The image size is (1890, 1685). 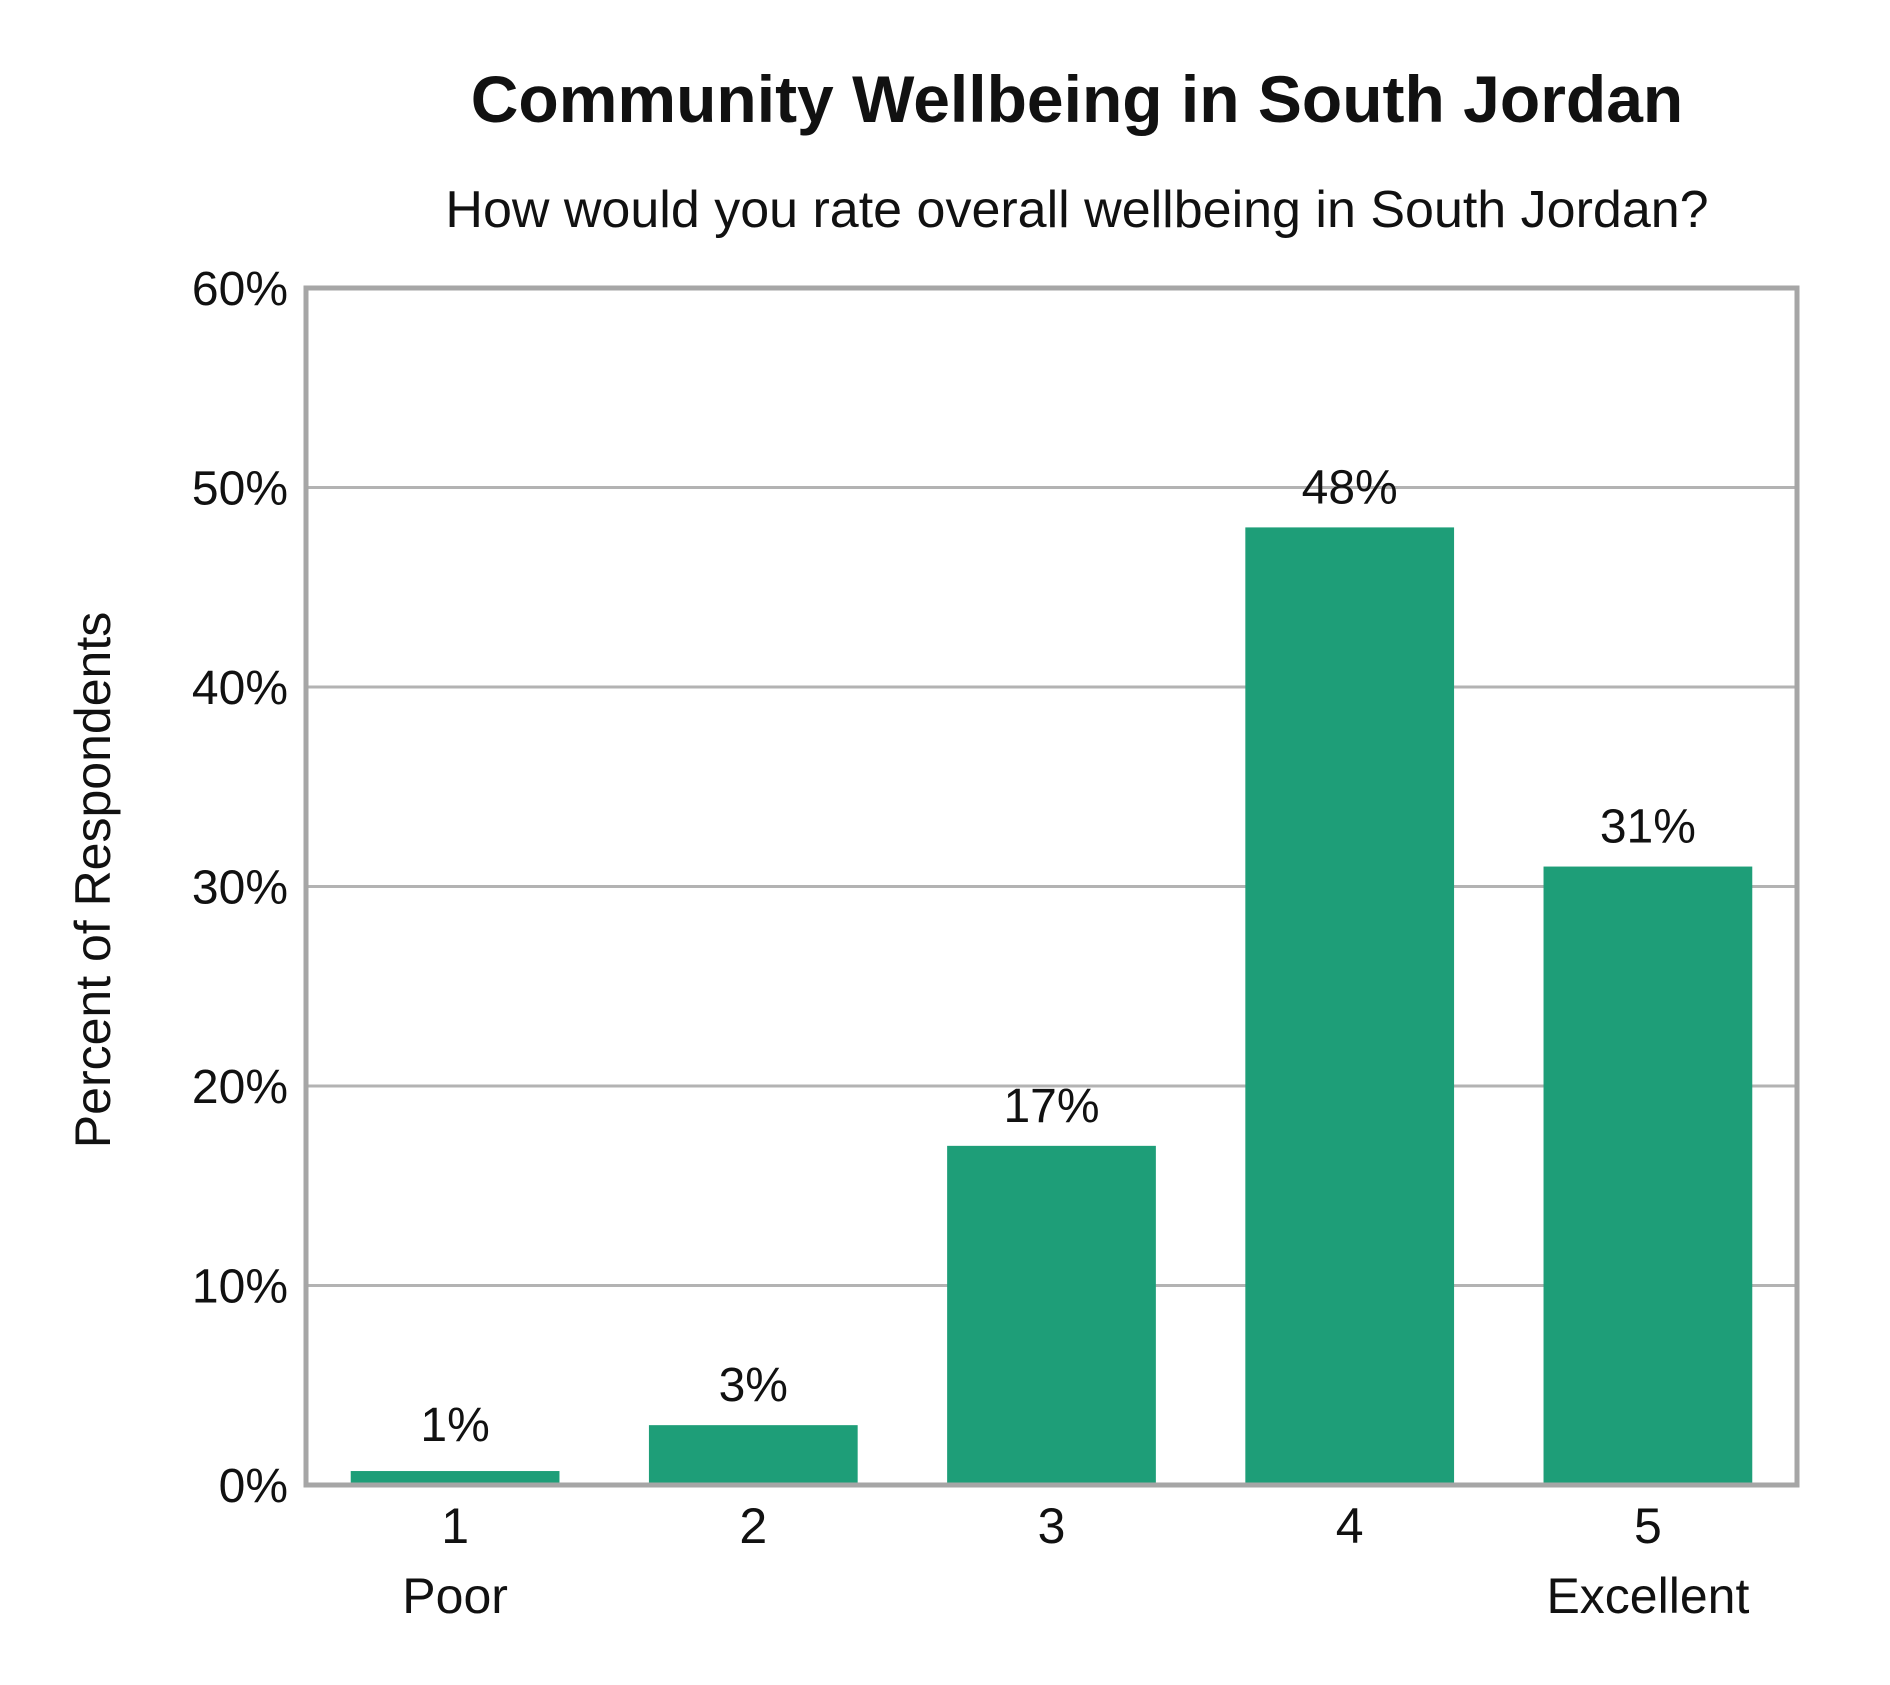 I want to click on y-tick-labels: 0% 10% 20% 30% 40% 50% 60%, so click(x=240, y=888).